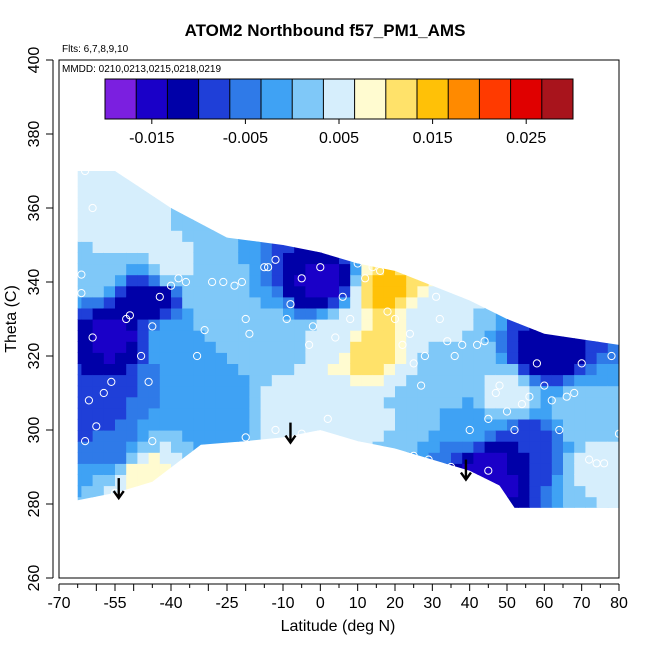 The height and width of the screenshot is (650, 650). Describe the element at coordinates (152, 99) in the screenshot. I see `colorbar-segment` at that location.